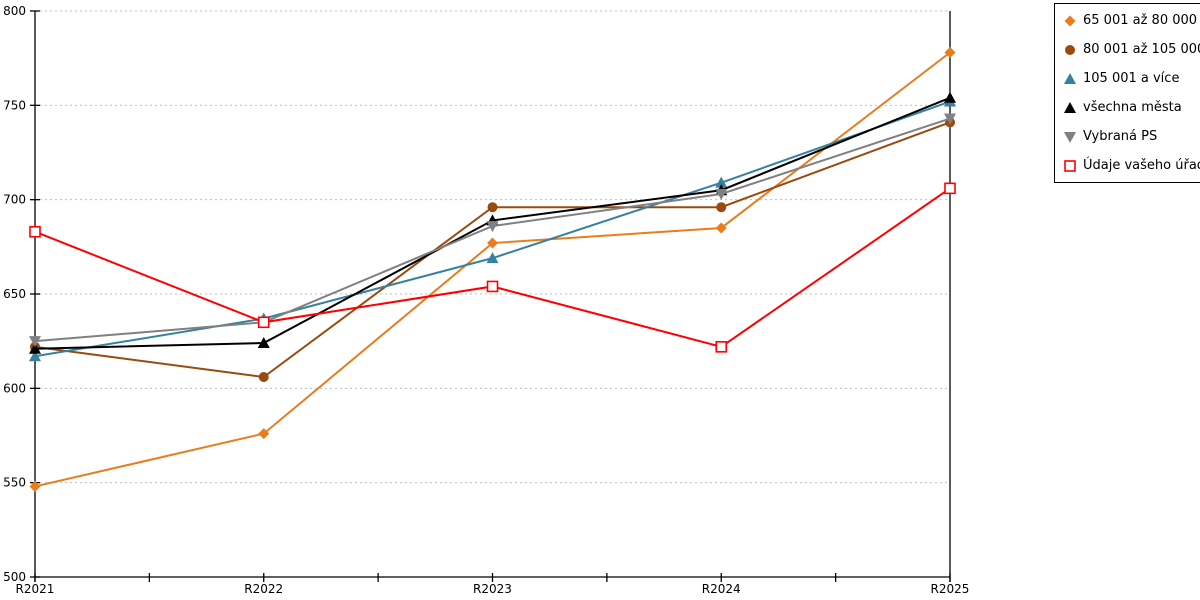 The width and height of the screenshot is (1200, 600). What do you see at coordinates (1070, 165) in the screenshot?
I see `square-open-icon` at bounding box center [1070, 165].